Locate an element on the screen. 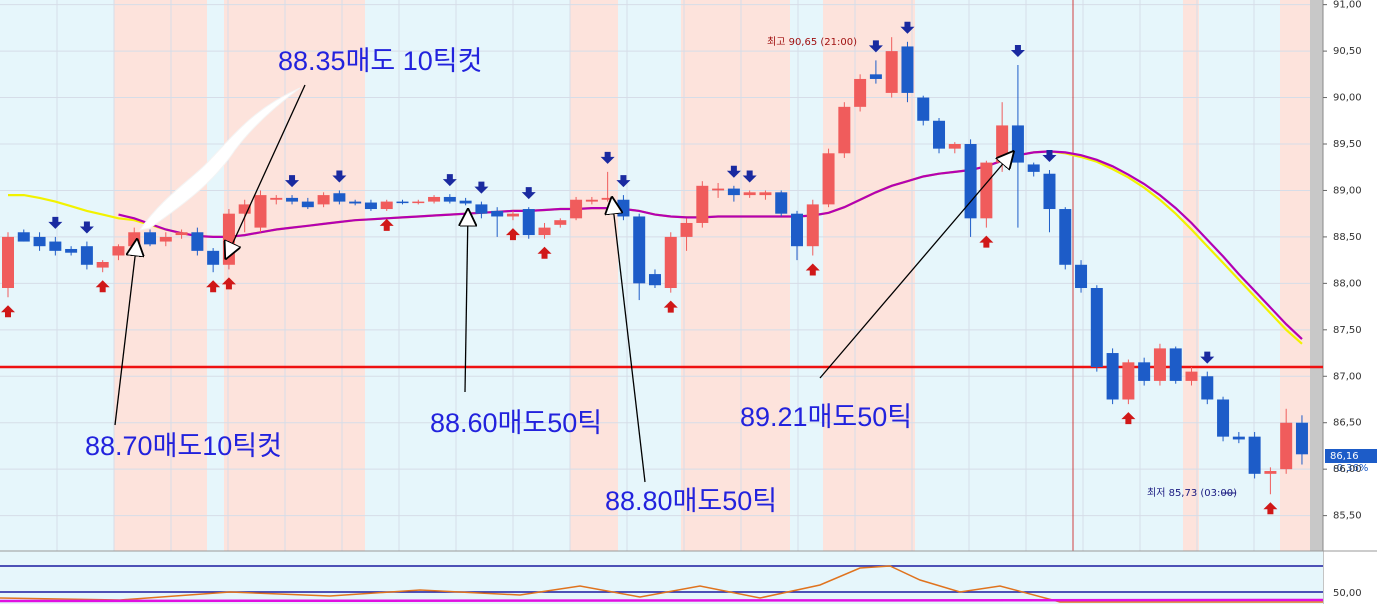 This screenshot has height=604, width=1377. indicator-tick-label: 50,00 is located at coordinates (1347, 593).